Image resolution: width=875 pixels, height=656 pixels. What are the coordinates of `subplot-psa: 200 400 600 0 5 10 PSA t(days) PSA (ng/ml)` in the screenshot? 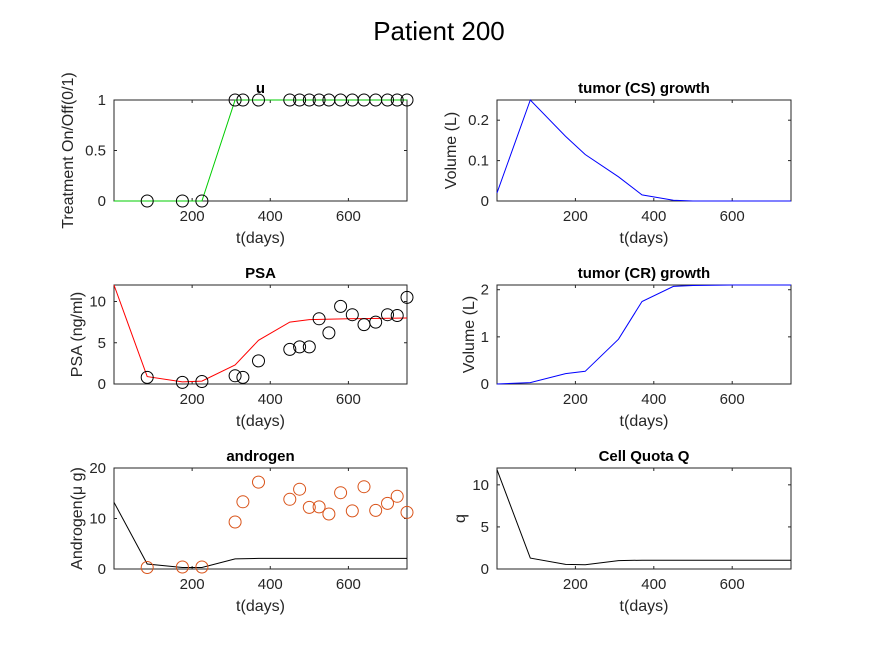 It's located at (241, 347).